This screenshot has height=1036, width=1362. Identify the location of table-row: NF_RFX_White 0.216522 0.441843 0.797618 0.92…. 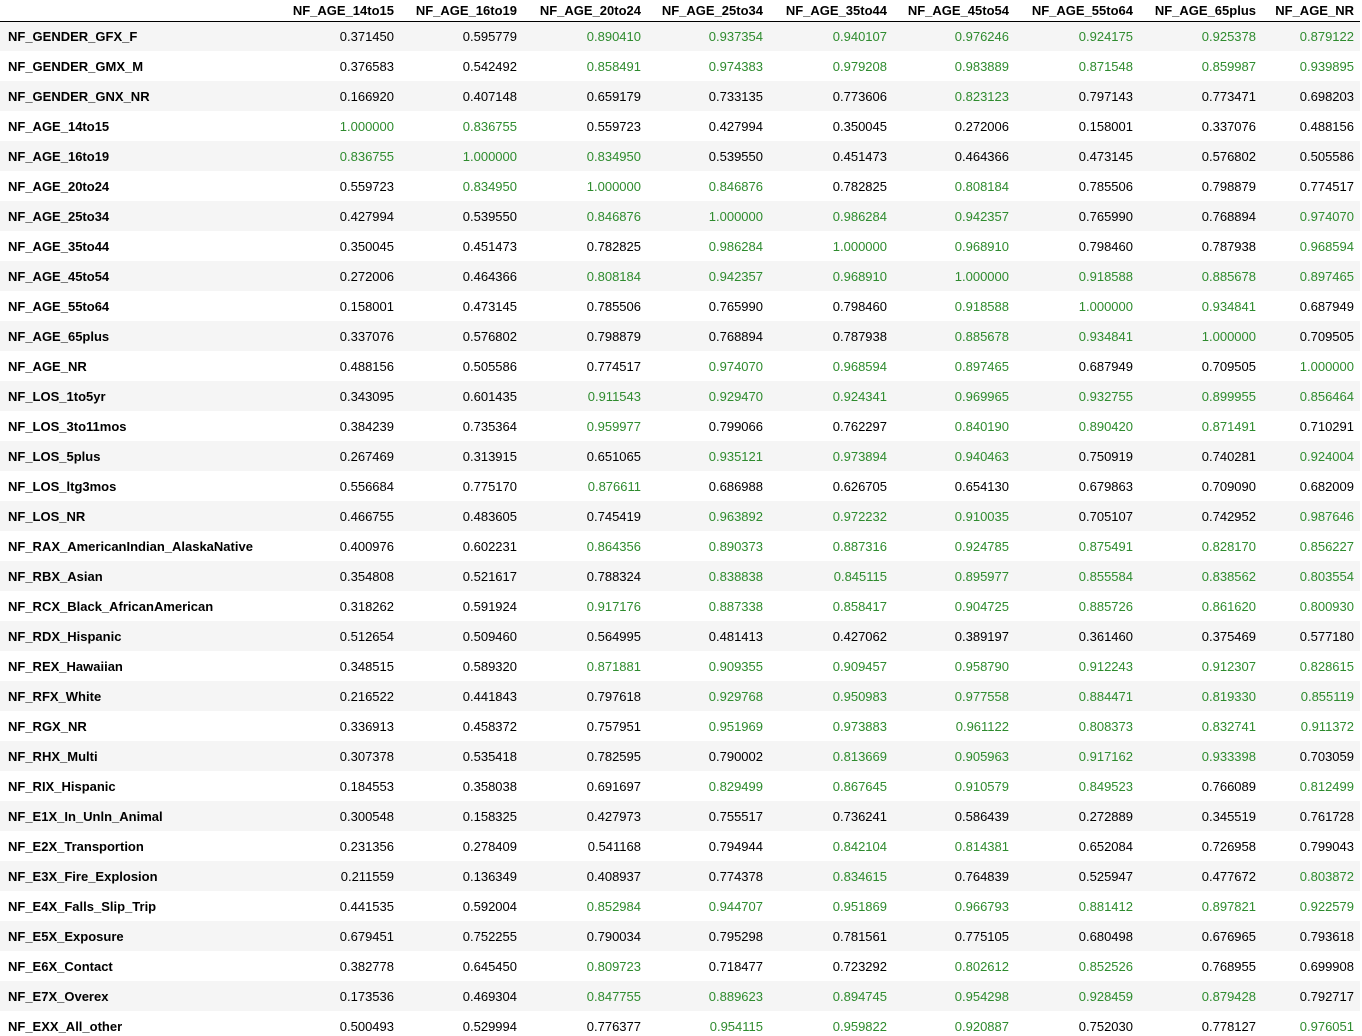
(680, 696).